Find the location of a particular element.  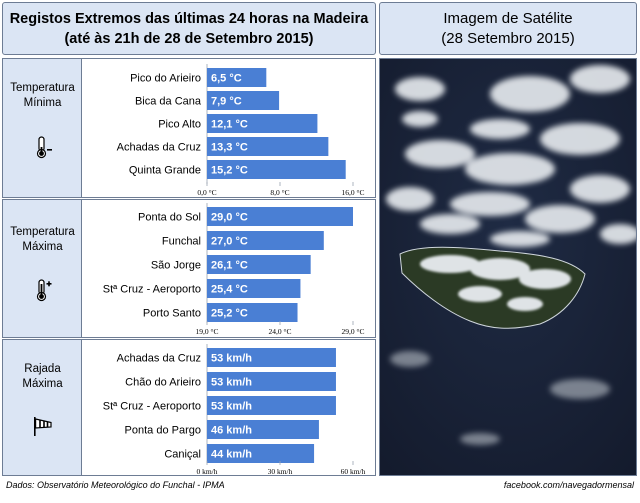

category-label: São Jorge is located at coordinates (176, 266).